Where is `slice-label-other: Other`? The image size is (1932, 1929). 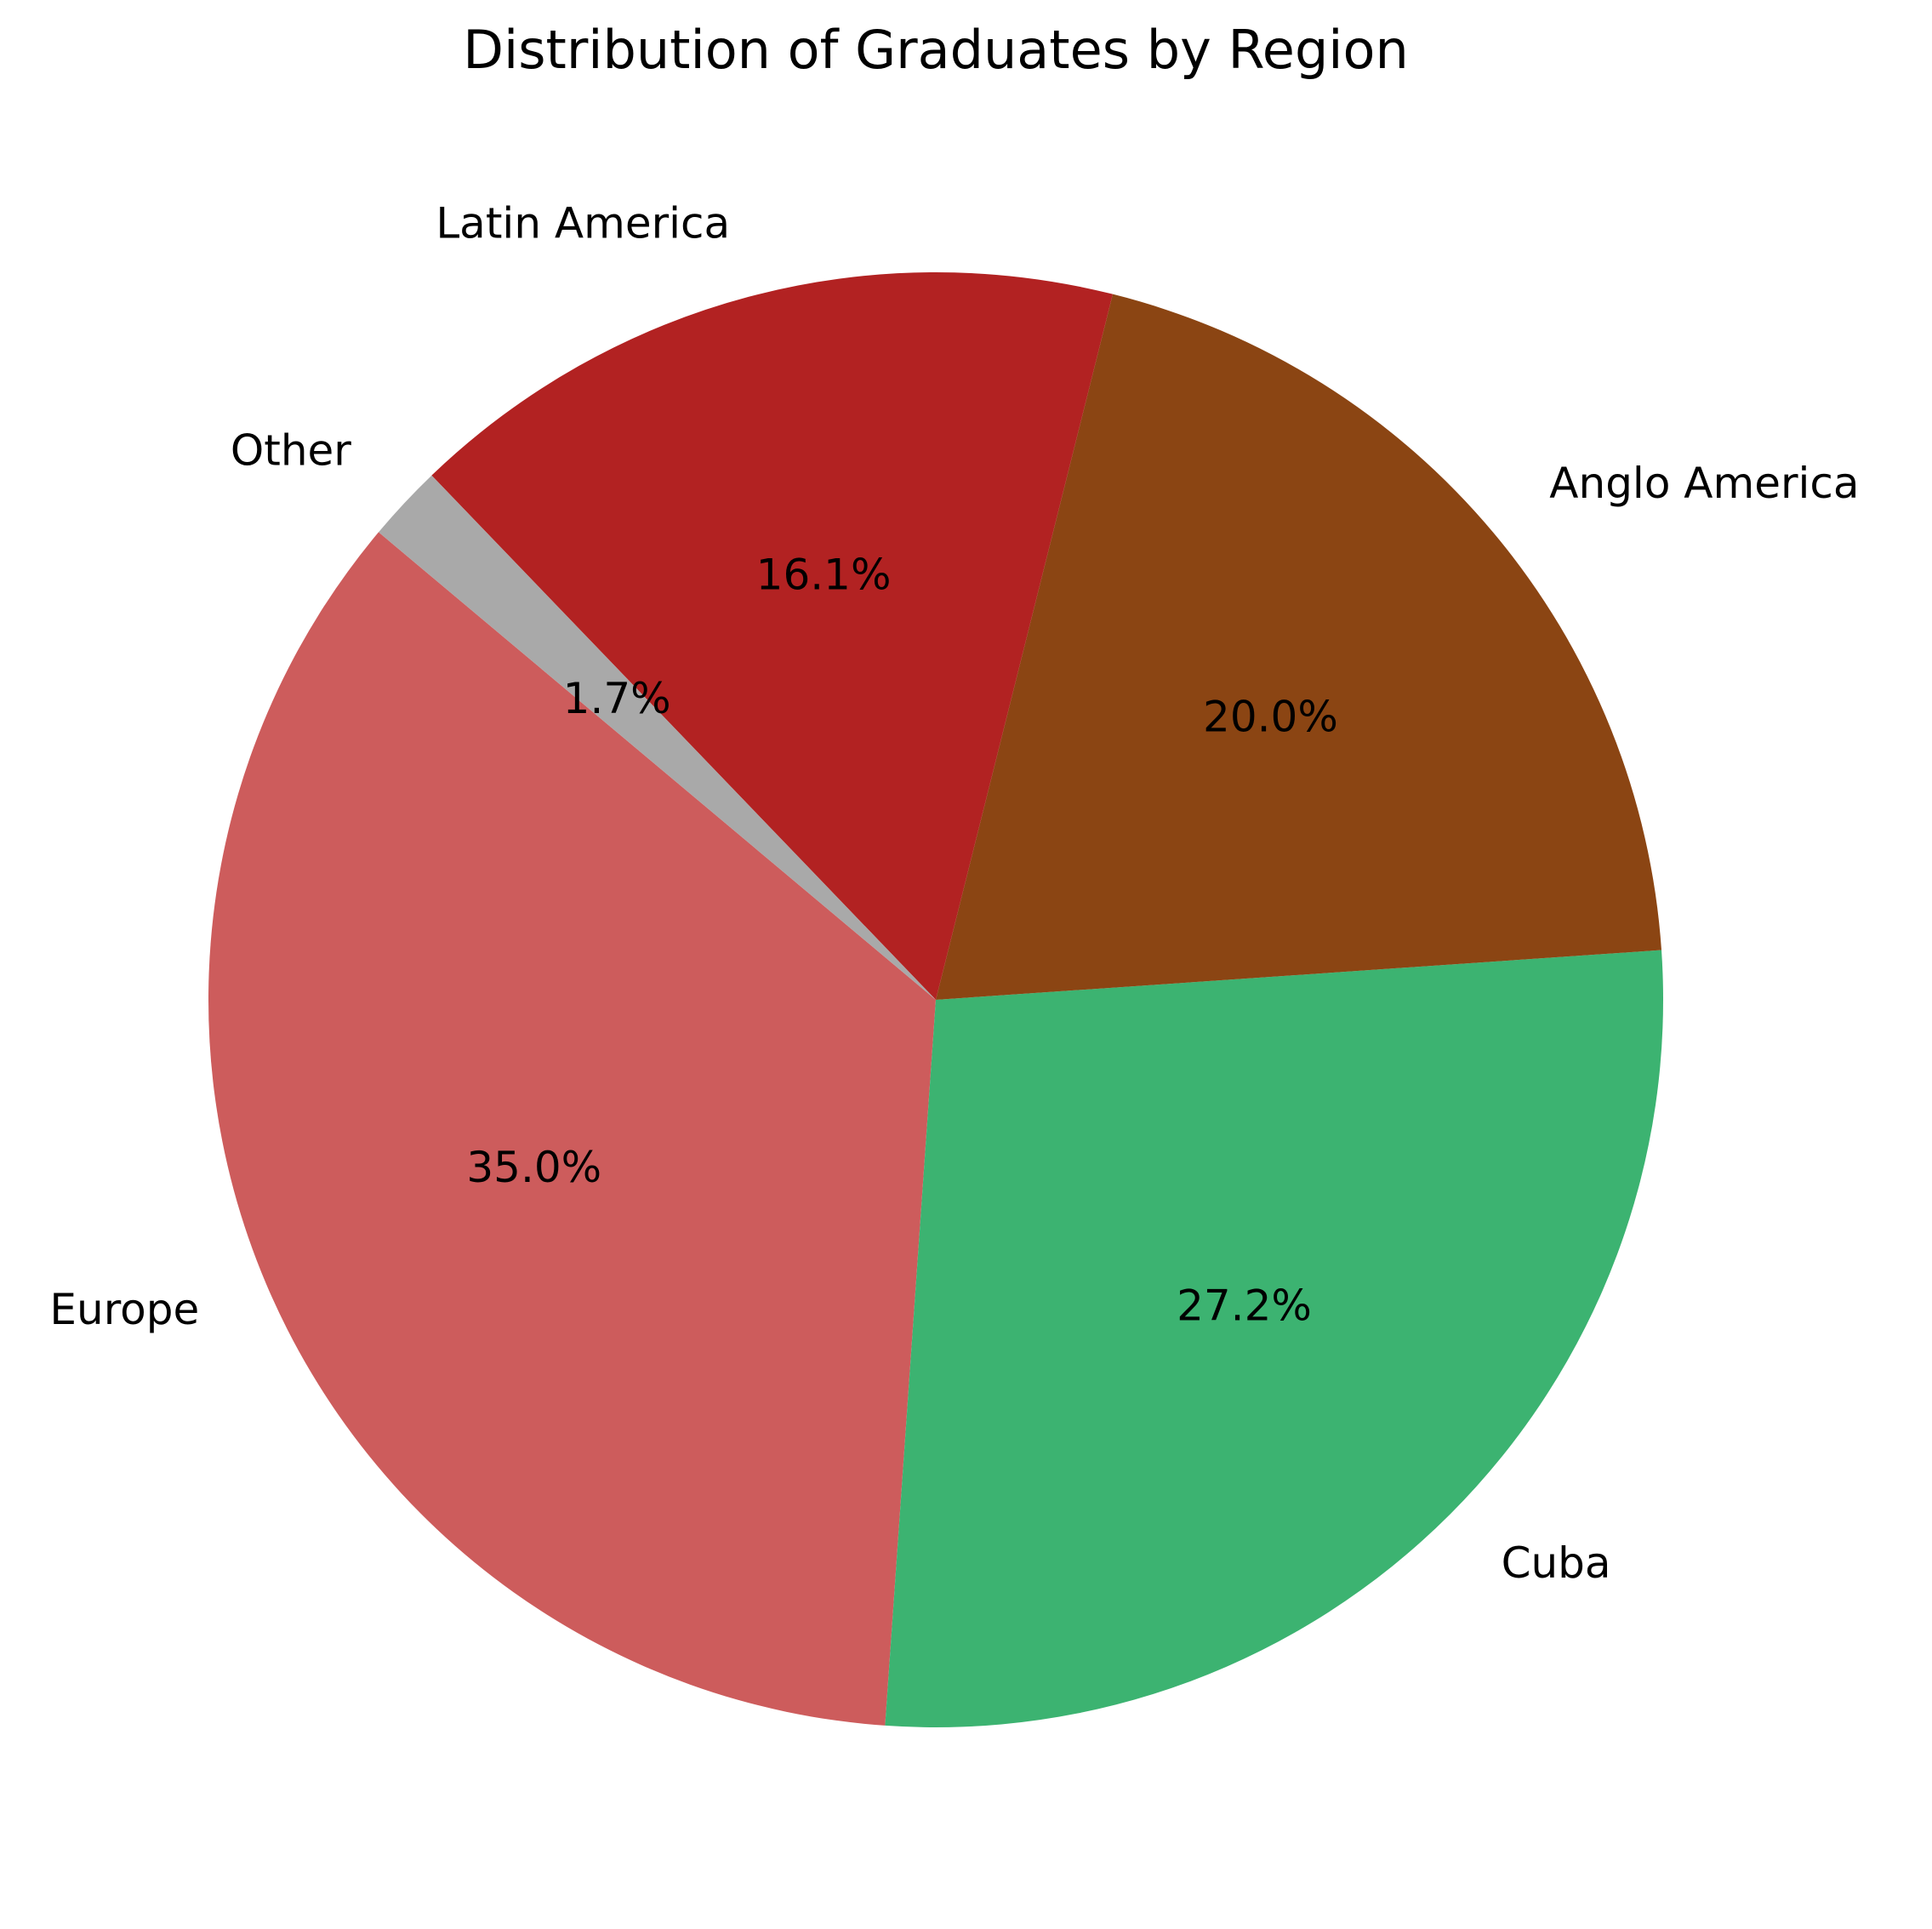 slice-label-other: Other is located at coordinates (291, 450).